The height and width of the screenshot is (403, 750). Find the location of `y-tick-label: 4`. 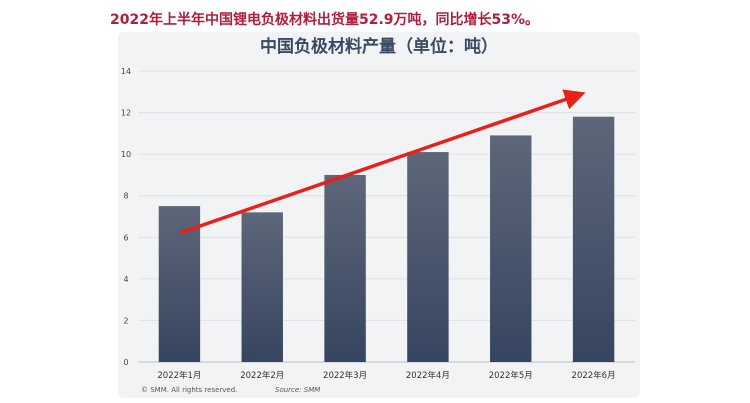

y-tick-label: 4 is located at coordinates (125, 279).